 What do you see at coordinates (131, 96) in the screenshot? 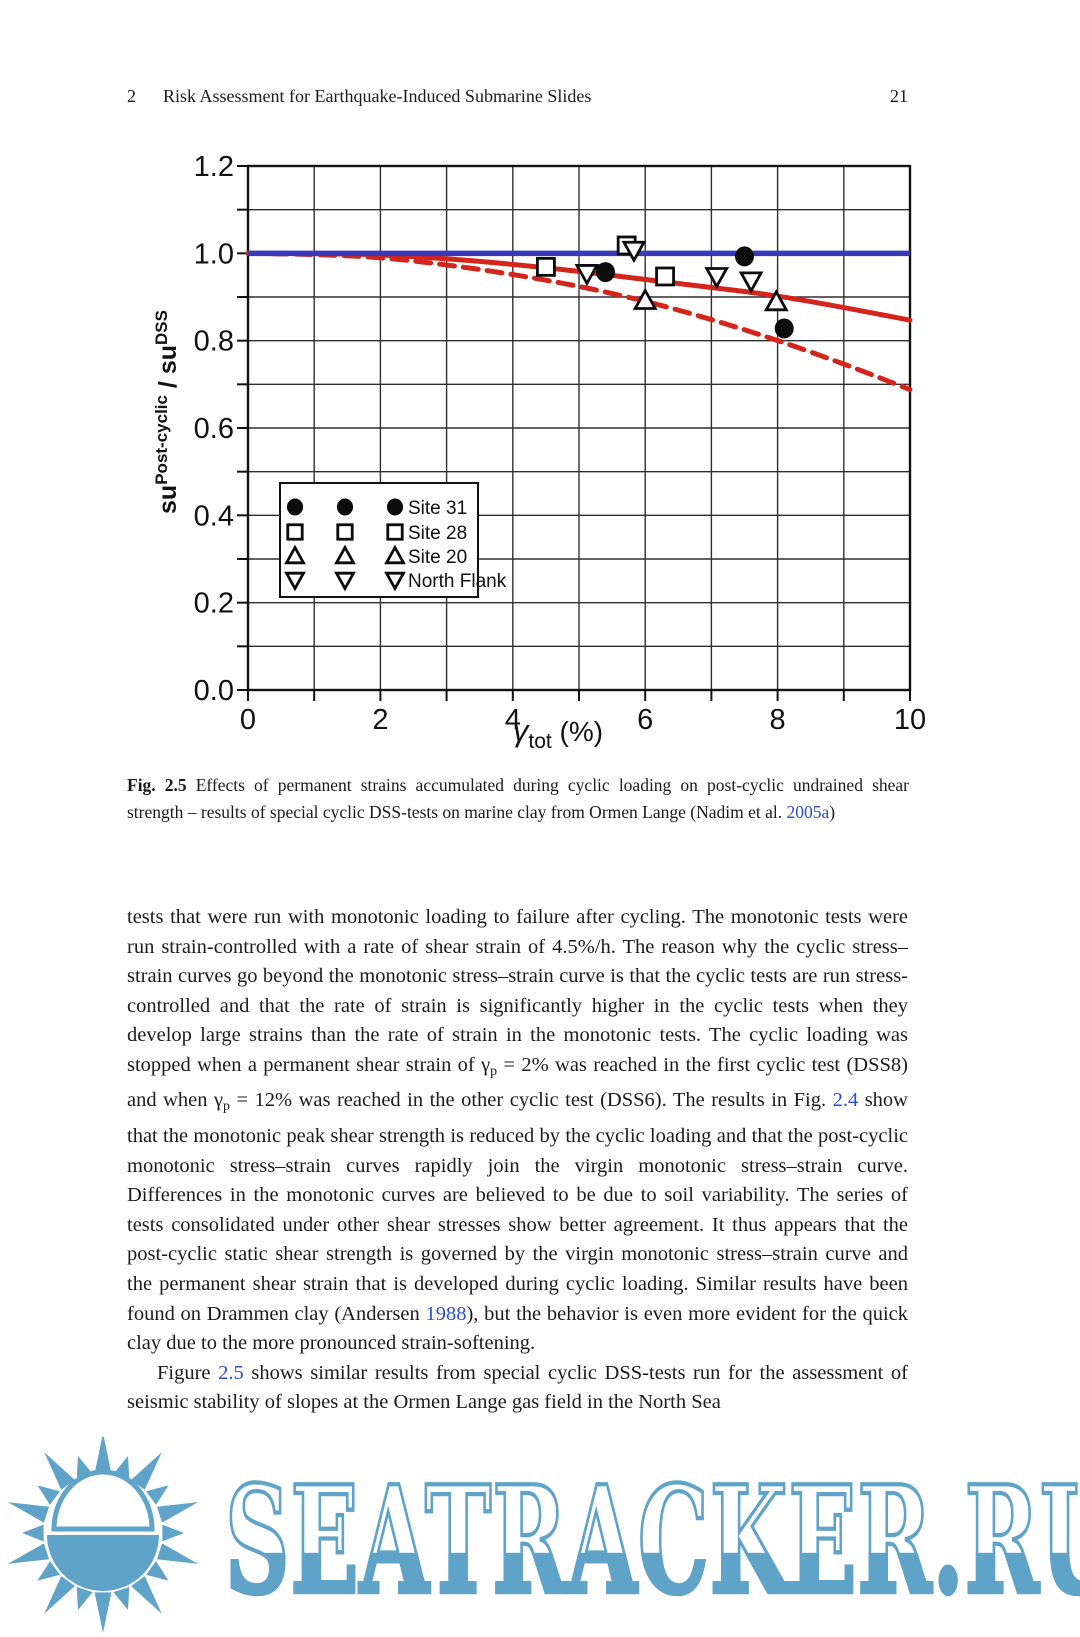
I see `chapter-number: 2` at bounding box center [131, 96].